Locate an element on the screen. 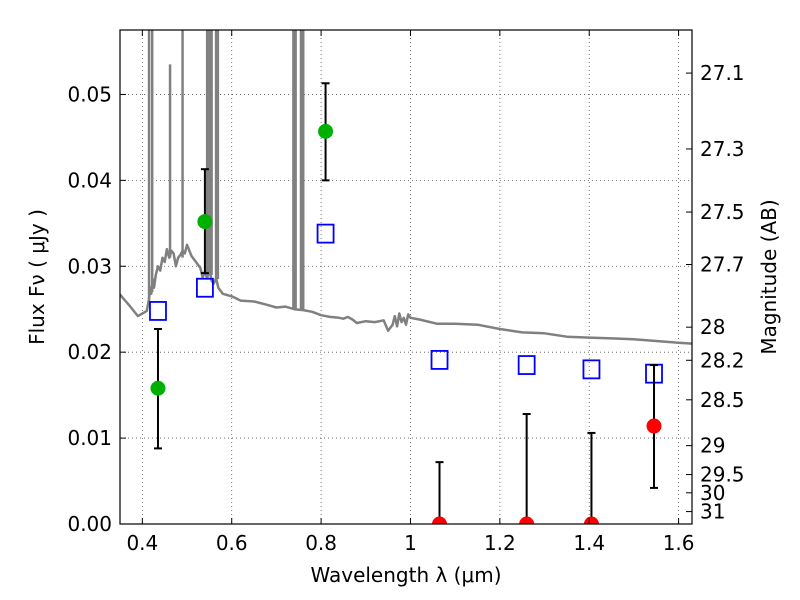 This screenshot has height=600, width=800. x-axis-label: Wavelength λ (μm) is located at coordinates (405, 575).